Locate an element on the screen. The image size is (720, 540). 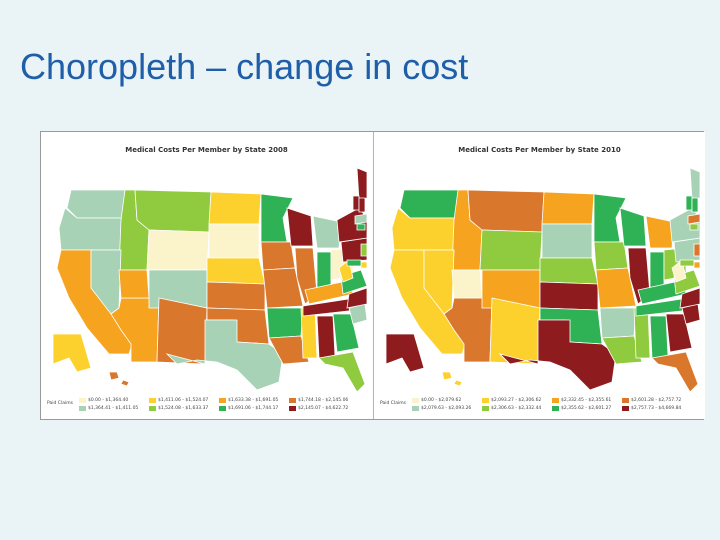
legend-item: $2,145.07 - $4,622.72 is located at coordinates (318, 408).